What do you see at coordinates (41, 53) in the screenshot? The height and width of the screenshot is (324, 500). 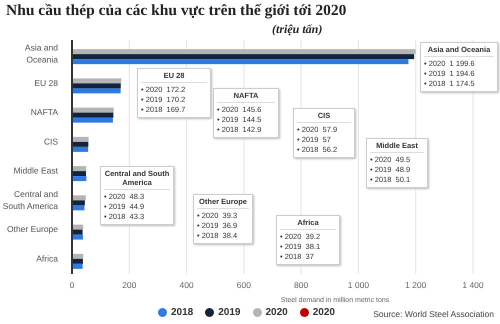 I see `y-tick-label: Asia and Oceania` at bounding box center [41, 53].